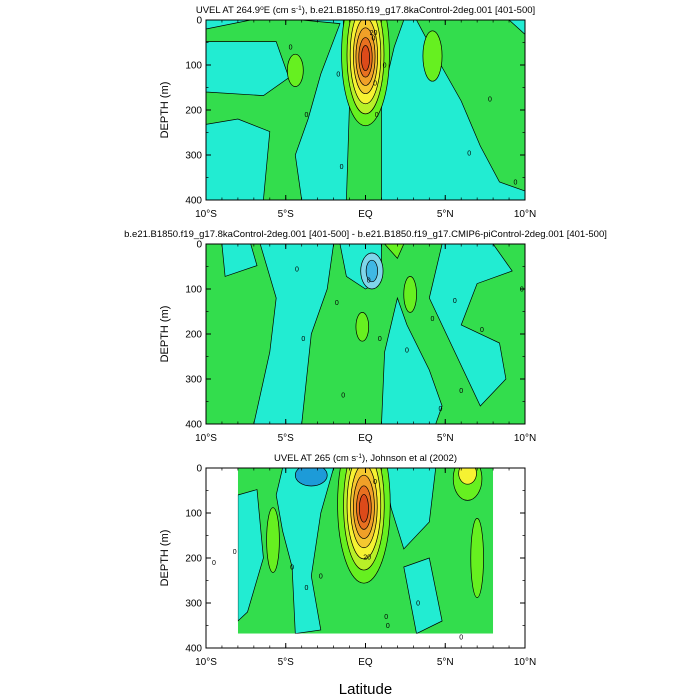 The image size is (700, 700). What do you see at coordinates (248, 68) in the screenshot?
I see `cyan-pocket` at bounding box center [248, 68].